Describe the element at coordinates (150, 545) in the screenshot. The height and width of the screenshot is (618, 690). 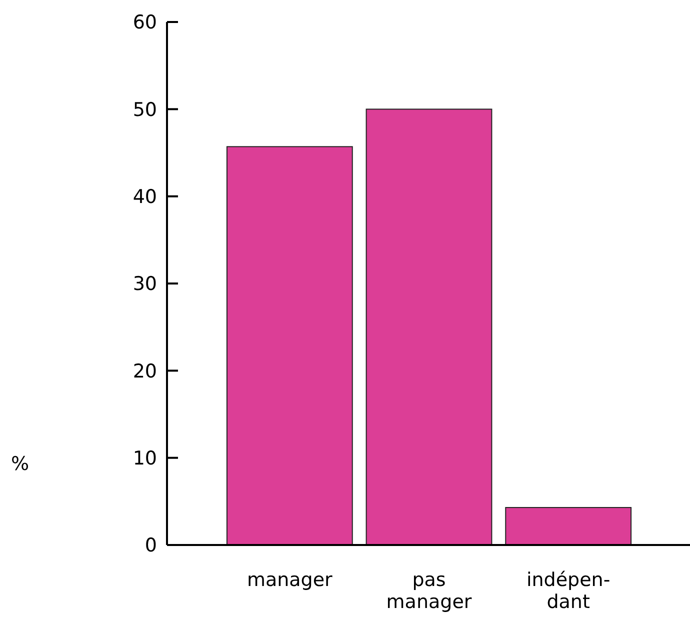
I see `y-tick-label: 0` at that location.